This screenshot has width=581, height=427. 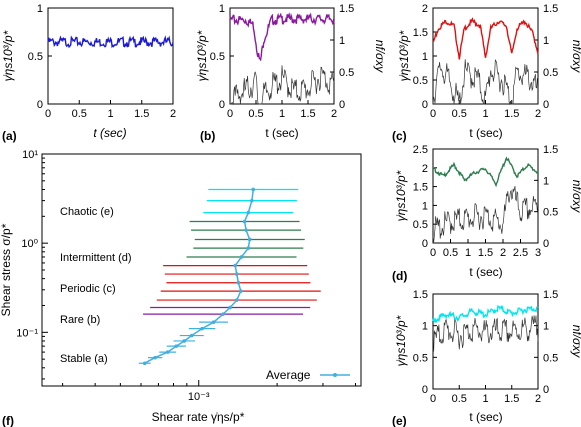 What do you see at coordinates (8, 55) in the screenshot?
I see `a-ylabel: γ̇ηs10³/p*` at bounding box center [8, 55].